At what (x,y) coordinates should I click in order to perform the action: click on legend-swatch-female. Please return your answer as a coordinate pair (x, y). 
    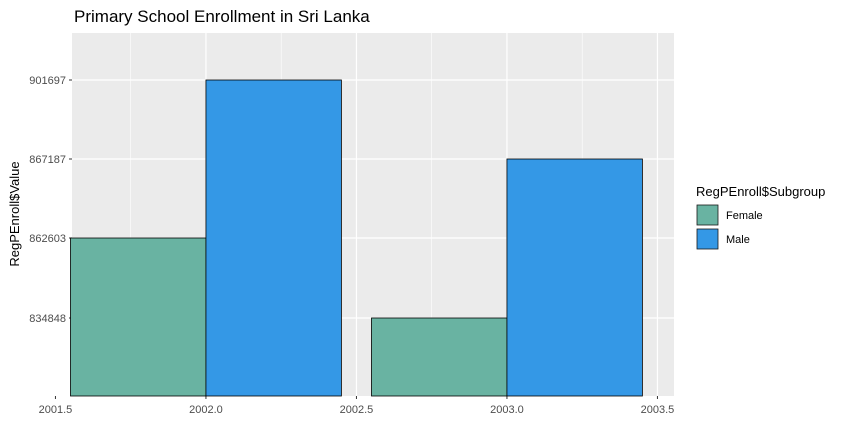
    Looking at the image, I should click on (707, 215).